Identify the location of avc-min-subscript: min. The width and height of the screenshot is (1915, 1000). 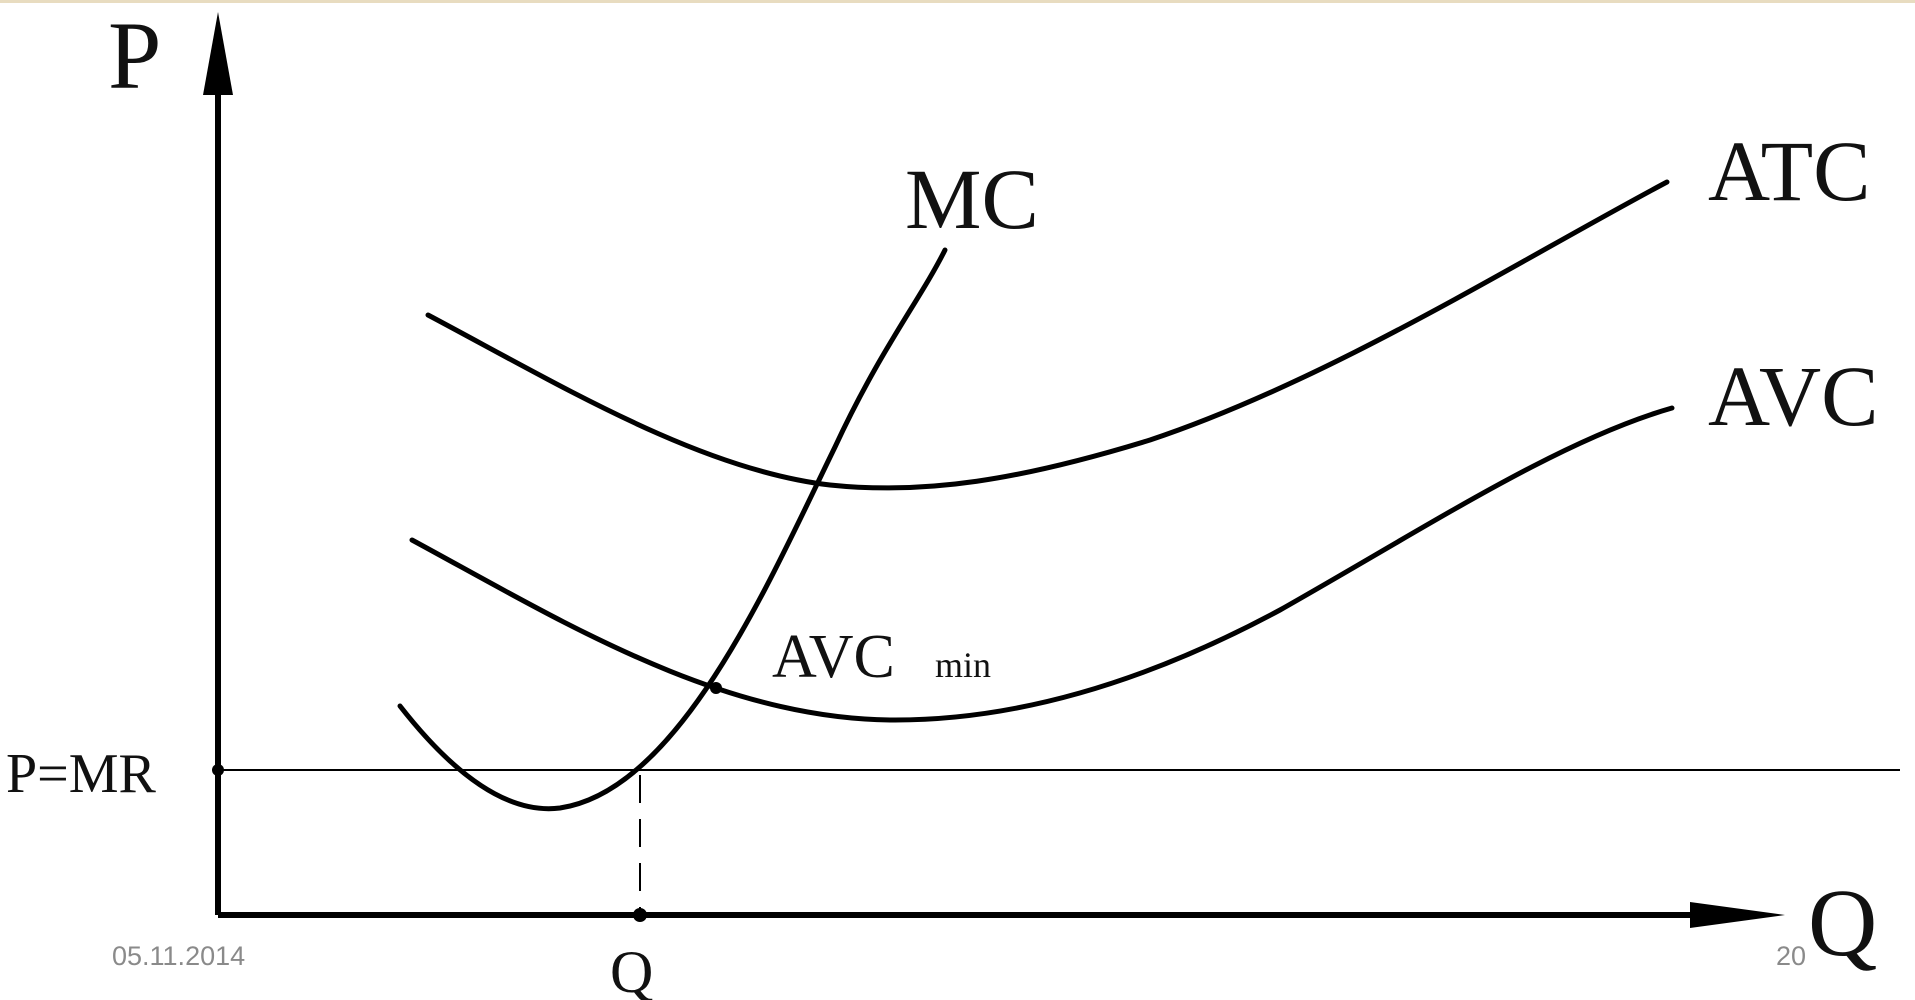
(963, 665).